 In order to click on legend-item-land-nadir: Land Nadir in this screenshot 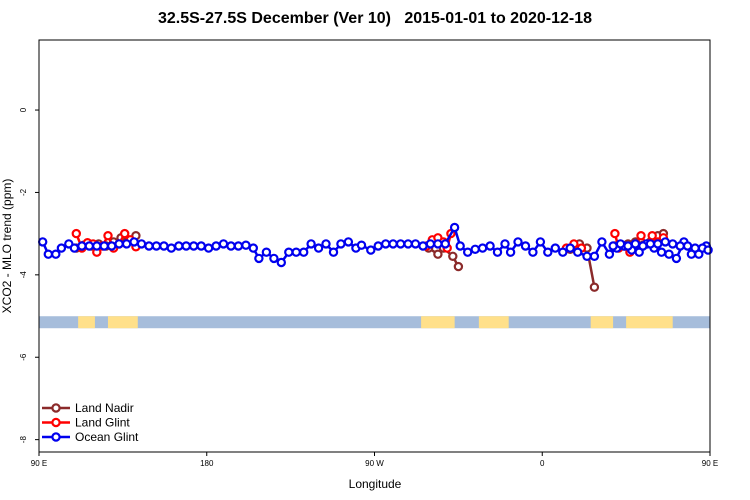, I will do `click(88, 408)`.